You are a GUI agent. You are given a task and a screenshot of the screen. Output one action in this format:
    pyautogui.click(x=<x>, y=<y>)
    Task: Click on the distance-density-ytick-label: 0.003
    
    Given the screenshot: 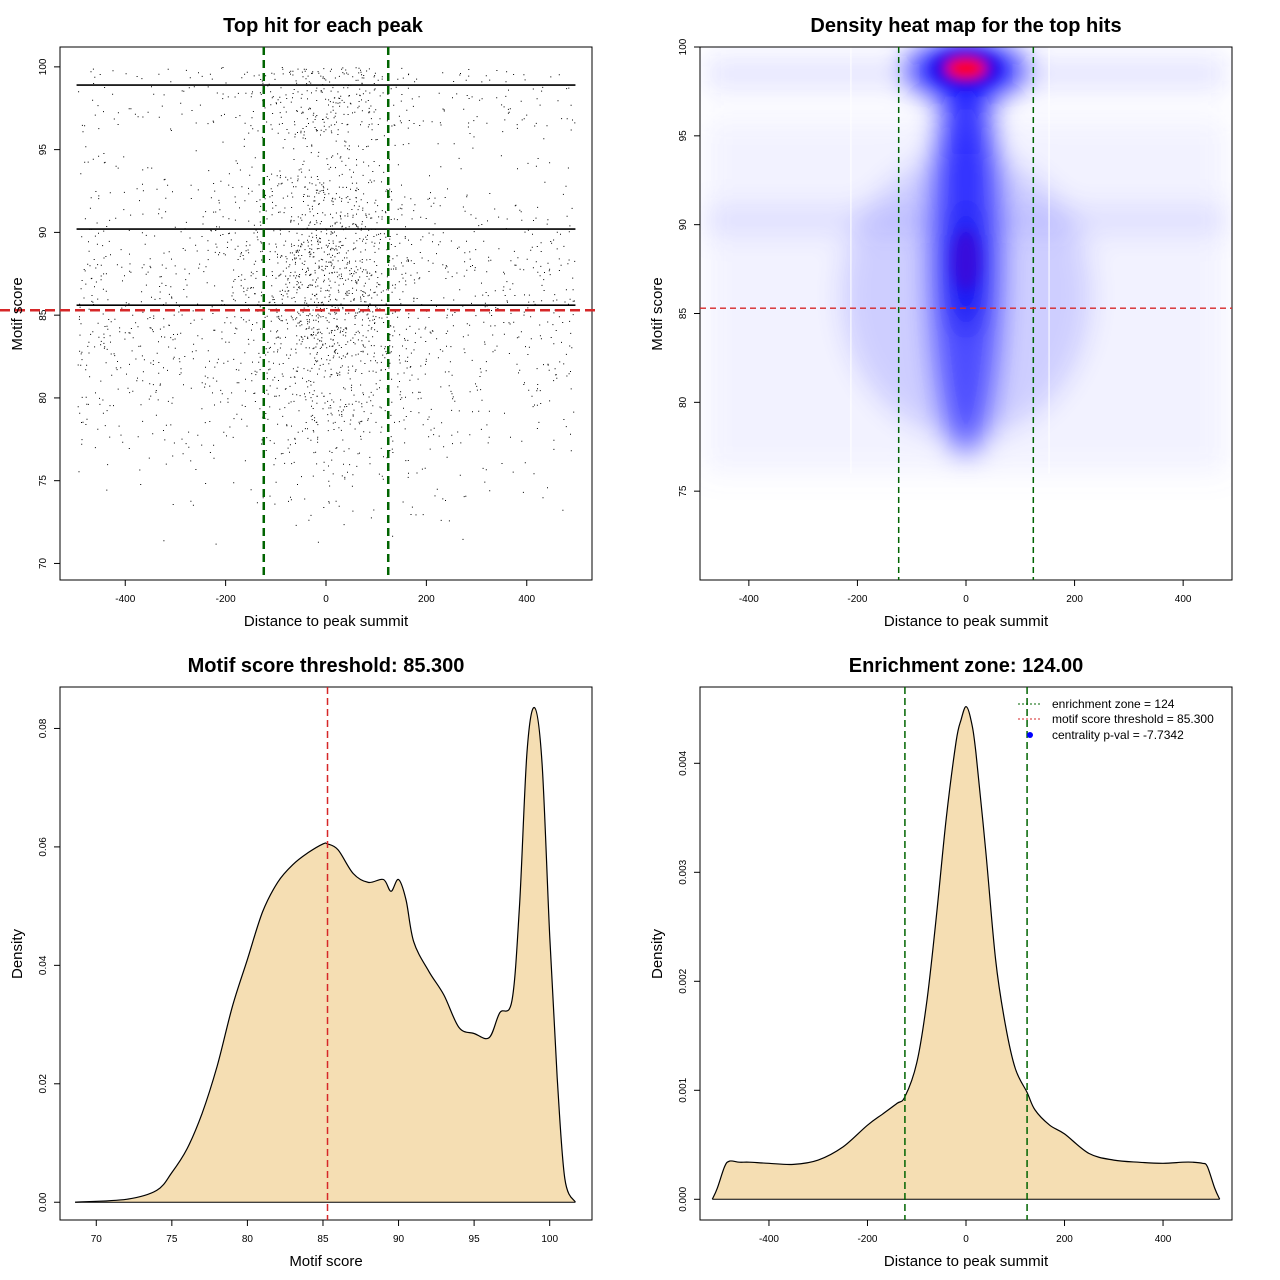 What is the action you would take?
    pyautogui.click(x=683, y=871)
    